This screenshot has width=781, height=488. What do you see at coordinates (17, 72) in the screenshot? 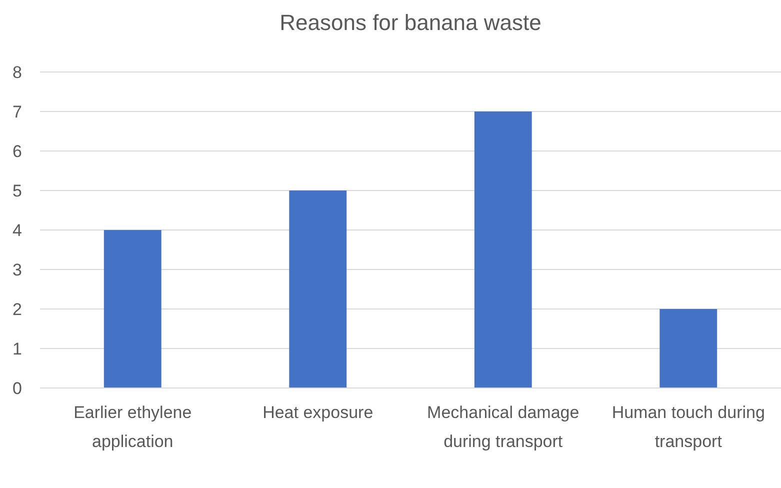
I see `y-tick-label: 8` at bounding box center [17, 72].